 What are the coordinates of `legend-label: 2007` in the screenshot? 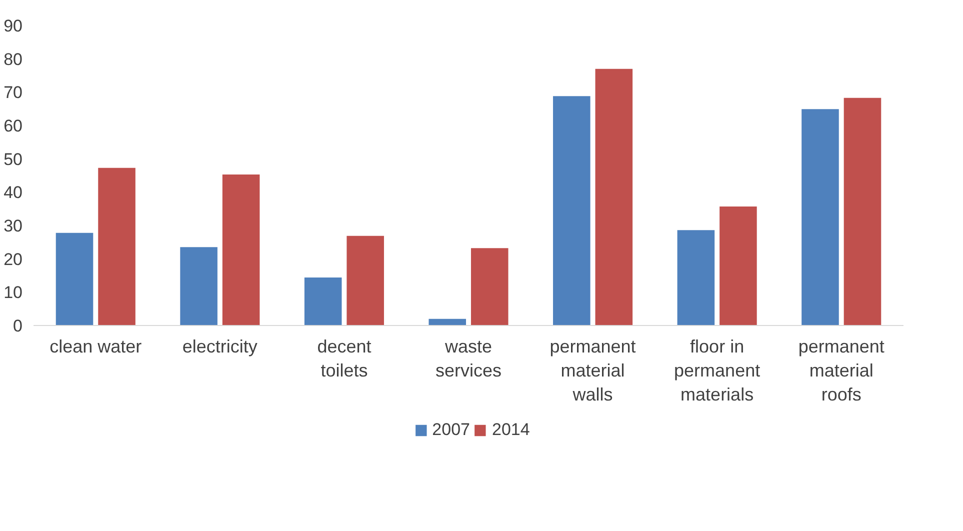 It's located at (451, 430).